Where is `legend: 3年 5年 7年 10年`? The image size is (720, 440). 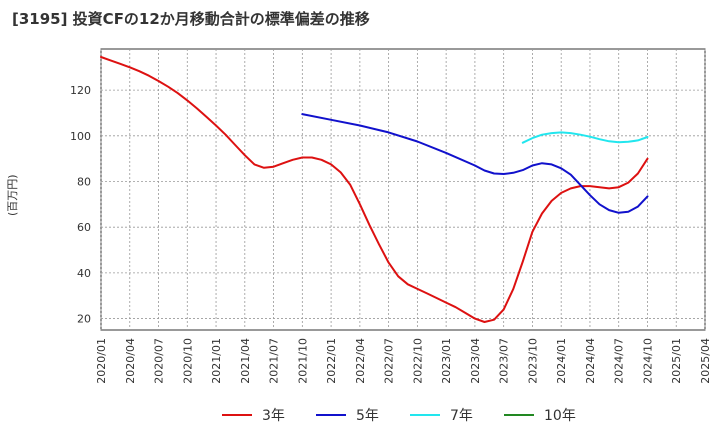 legend: 3年 5年 7年 10年 is located at coordinates (360, 416).